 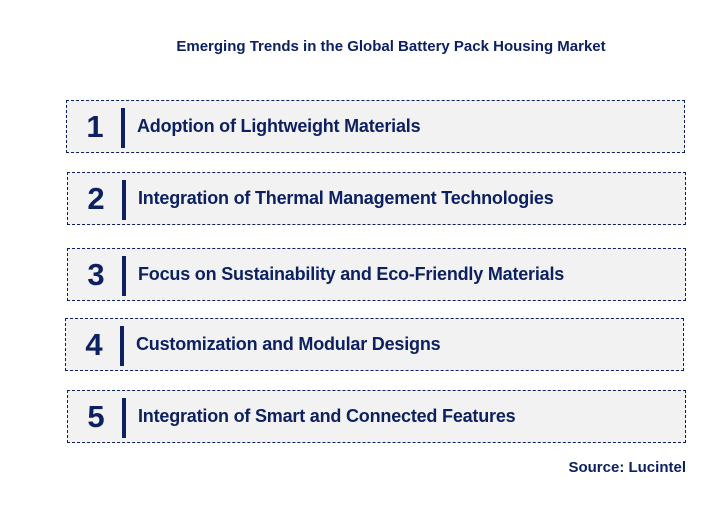 I want to click on trend-number: 5, so click(x=96, y=416).